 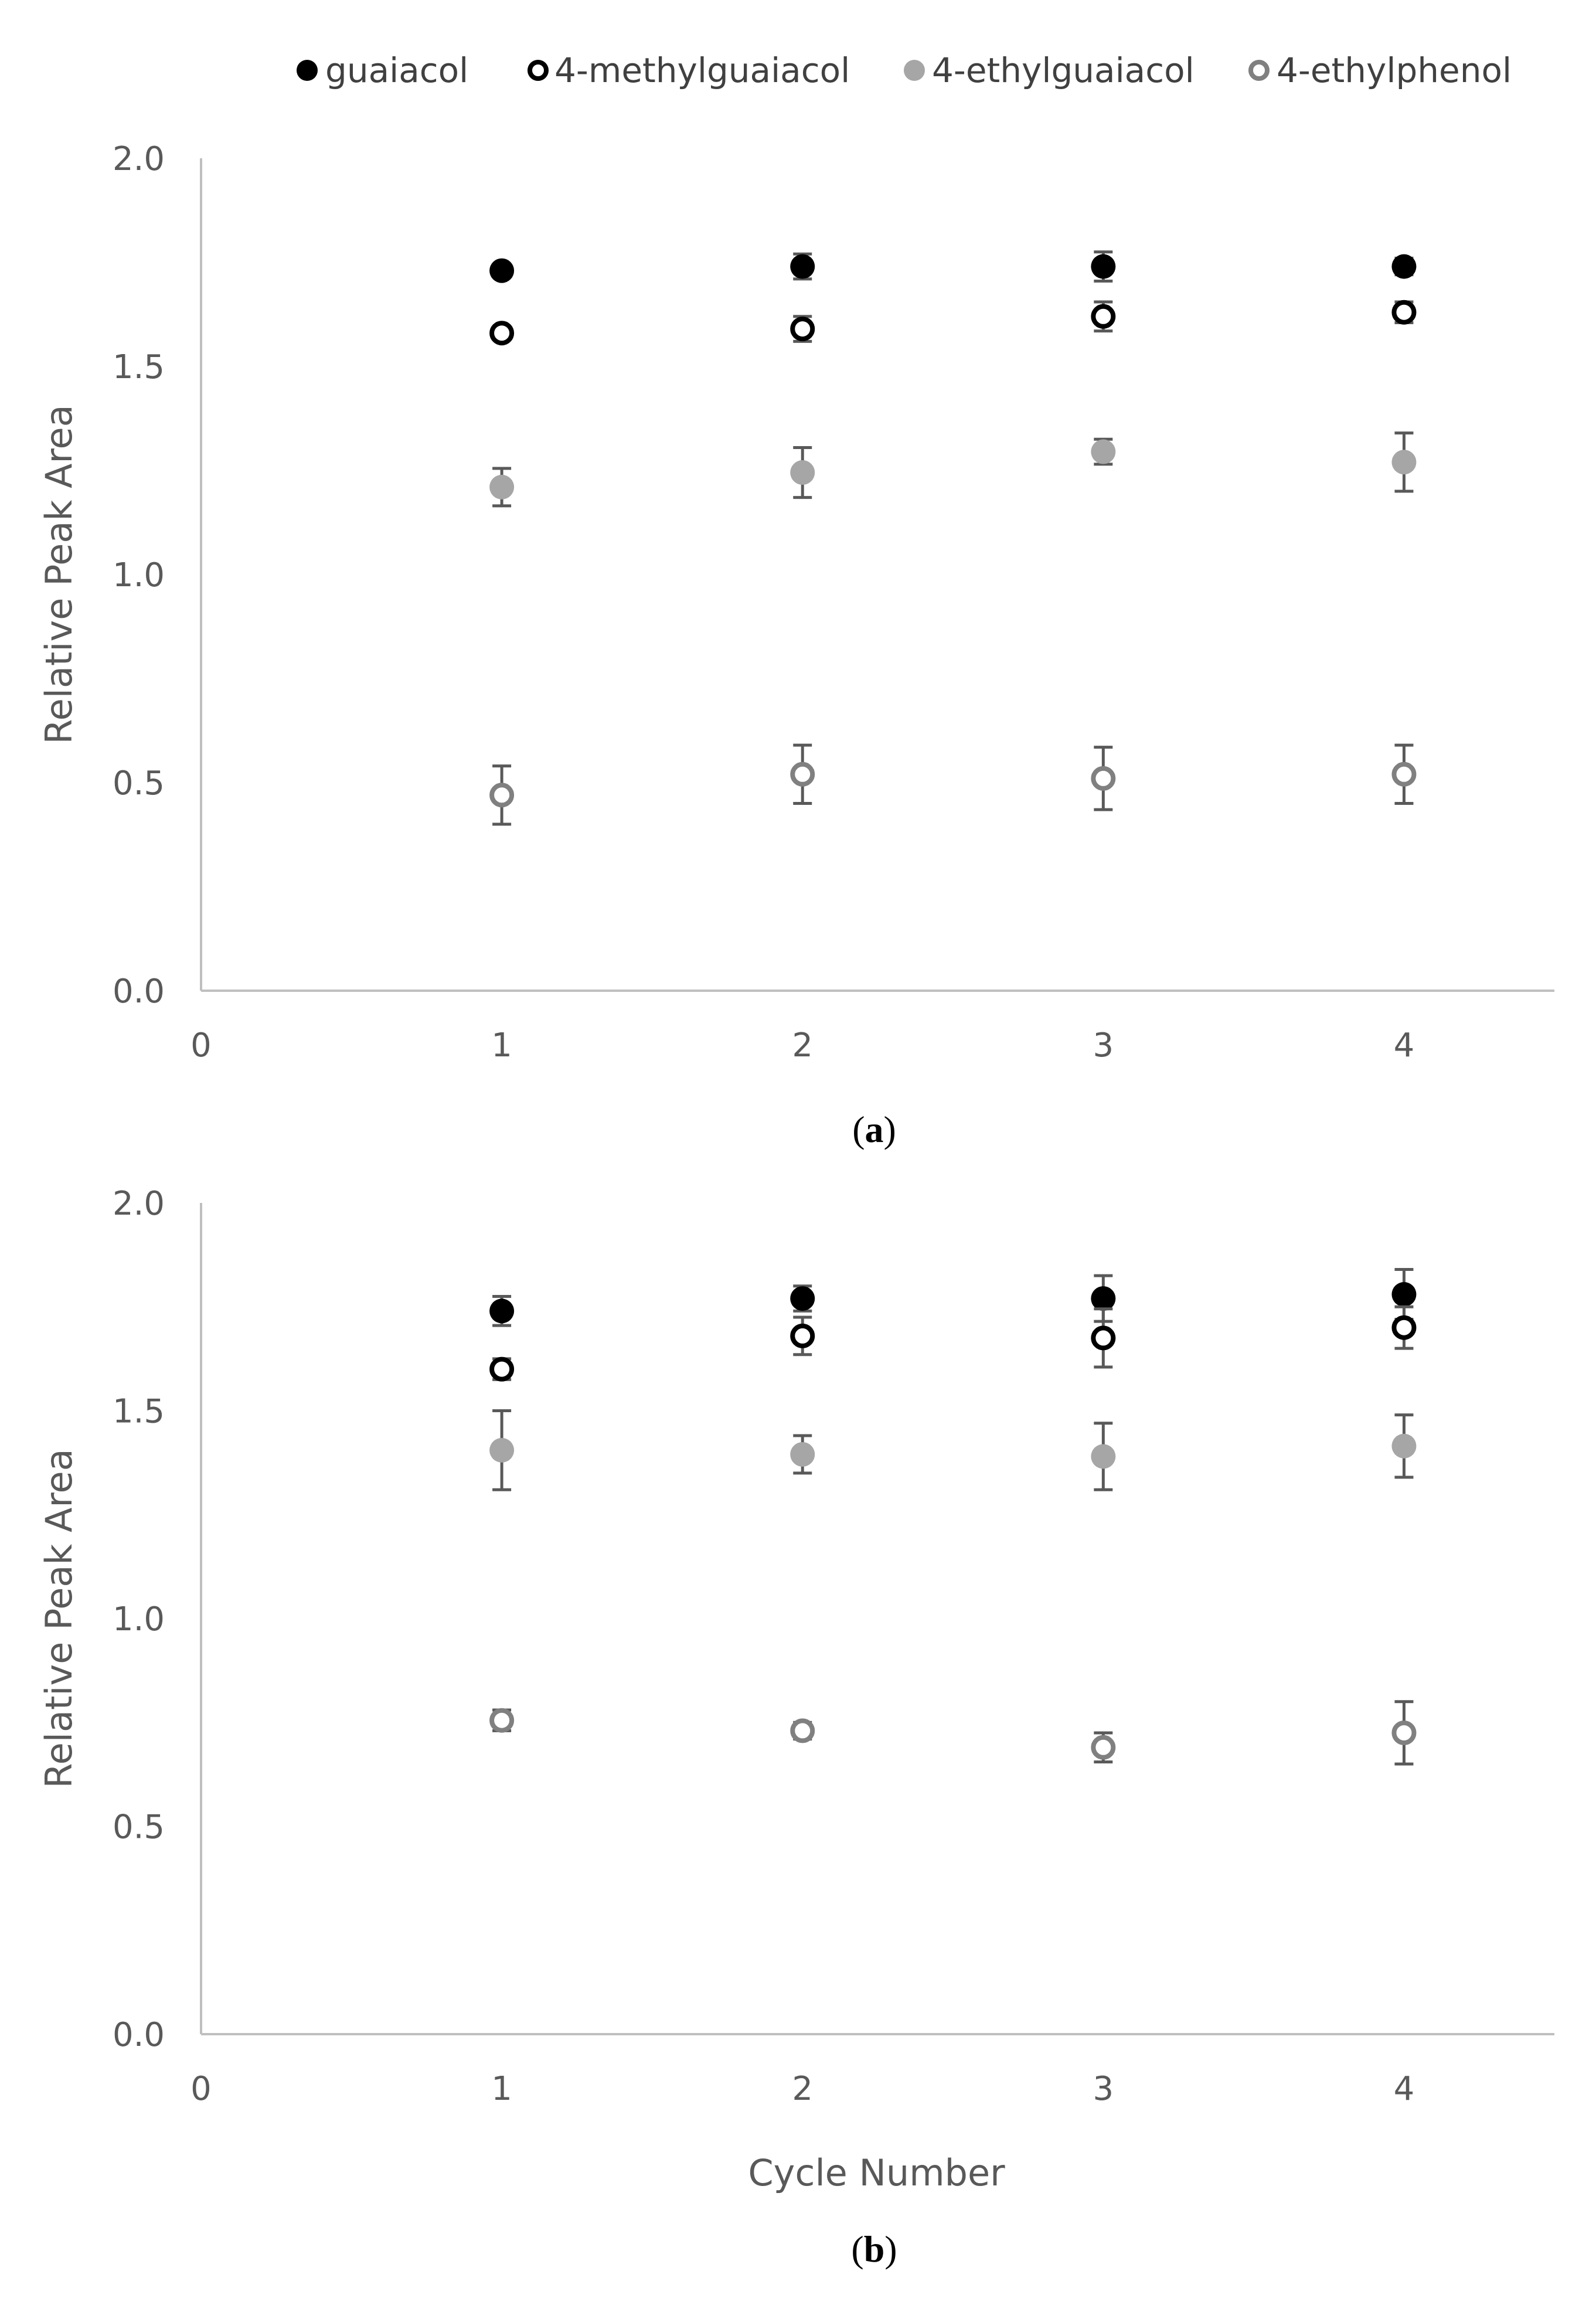 I want to click on panel-a-x-tick-label: 1, so click(x=502, y=1046).